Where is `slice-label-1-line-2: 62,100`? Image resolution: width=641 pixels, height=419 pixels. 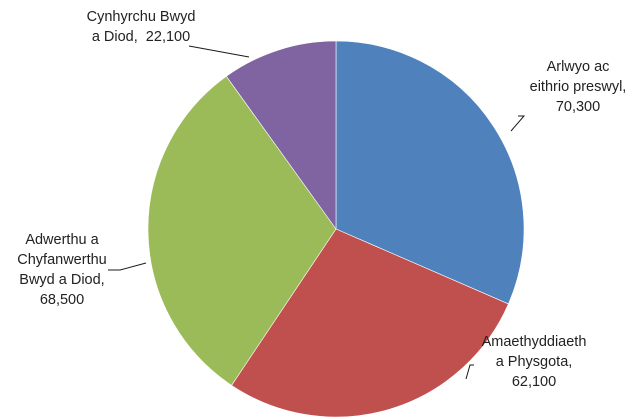 slice-label-1-line-2: 62,100 is located at coordinates (534, 382).